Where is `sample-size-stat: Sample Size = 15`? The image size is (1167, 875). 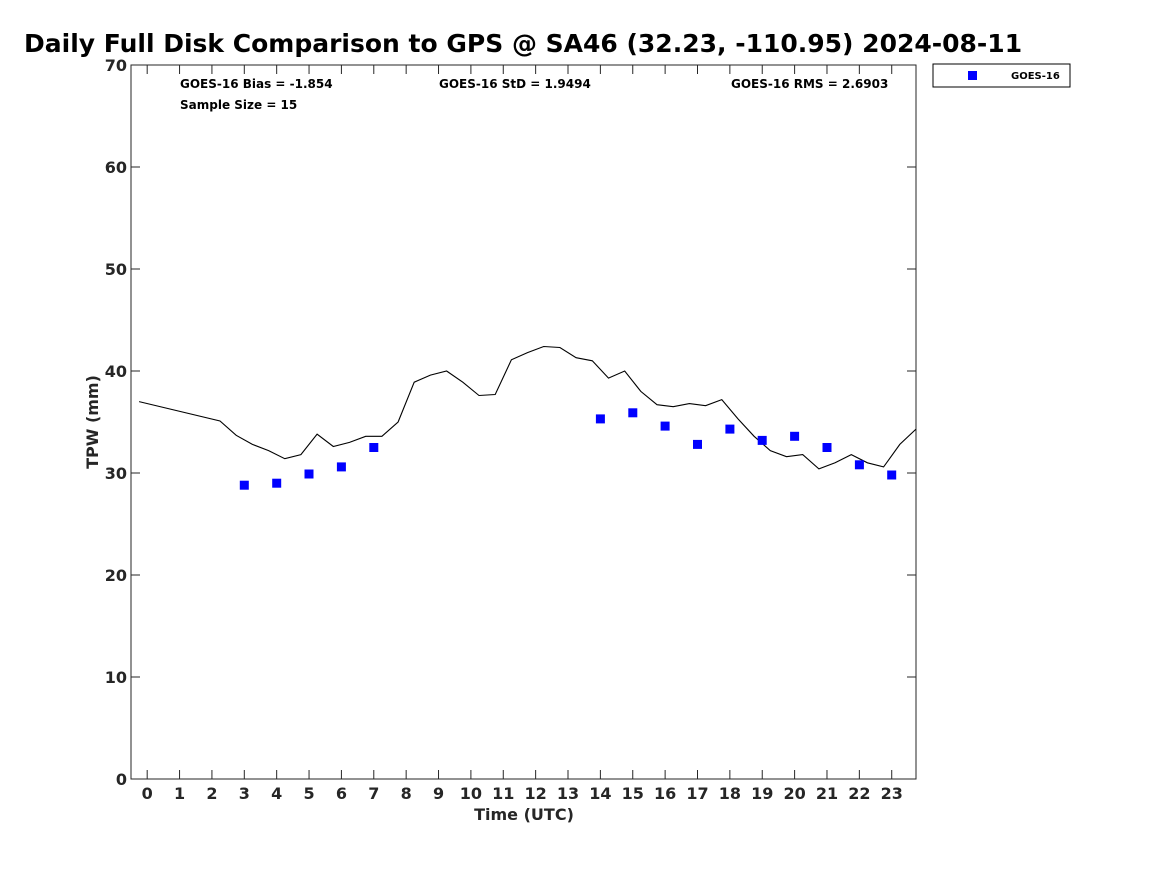
sample-size-stat: Sample Size = 15 is located at coordinates (238, 105).